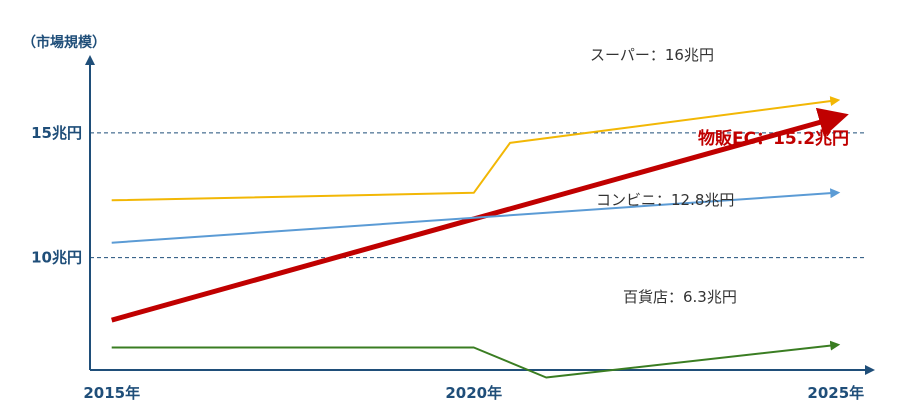  What do you see at coordinates (665, 200) in the screenshot?
I see `series-label-2: コンビニ：12.8兆円` at bounding box center [665, 200].